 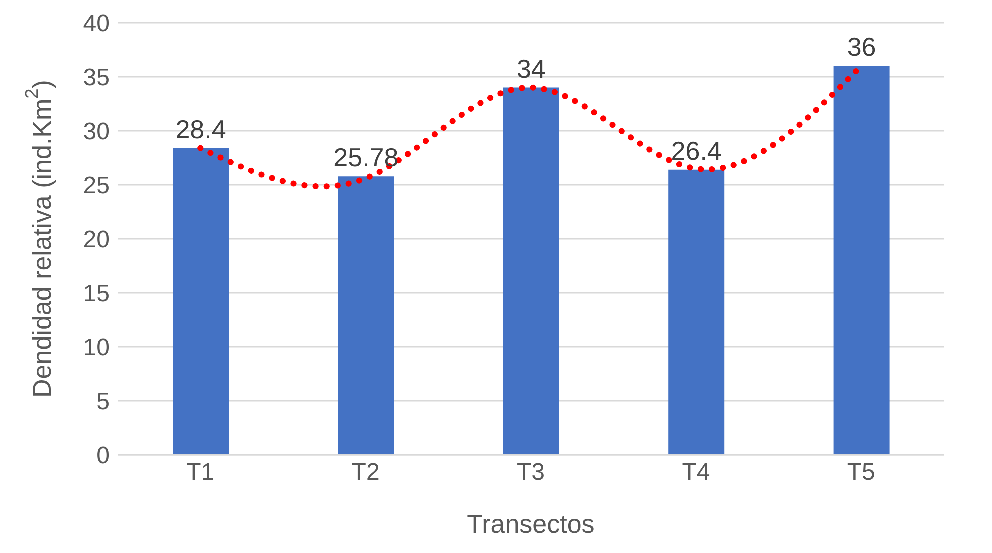 What do you see at coordinates (103, 456) in the screenshot?
I see `y-tick-label: 0` at bounding box center [103, 456].